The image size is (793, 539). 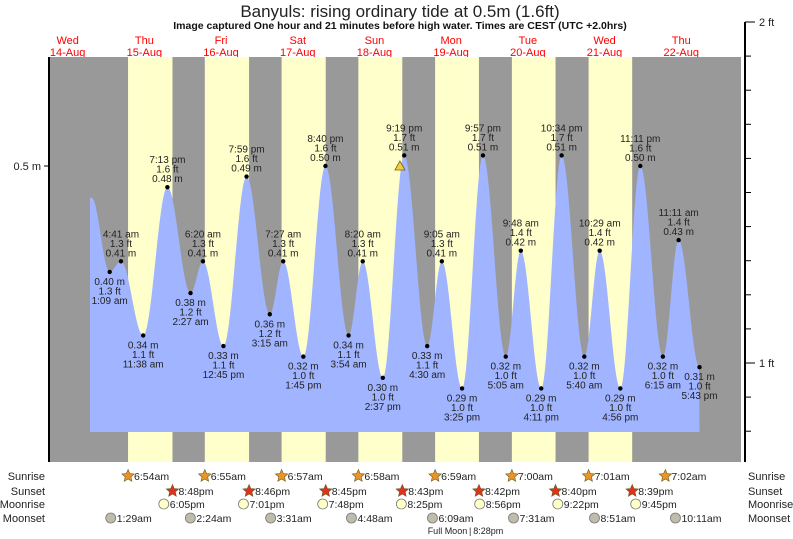 I want to click on sunset-time: 8:40pm, so click(x=579, y=492).